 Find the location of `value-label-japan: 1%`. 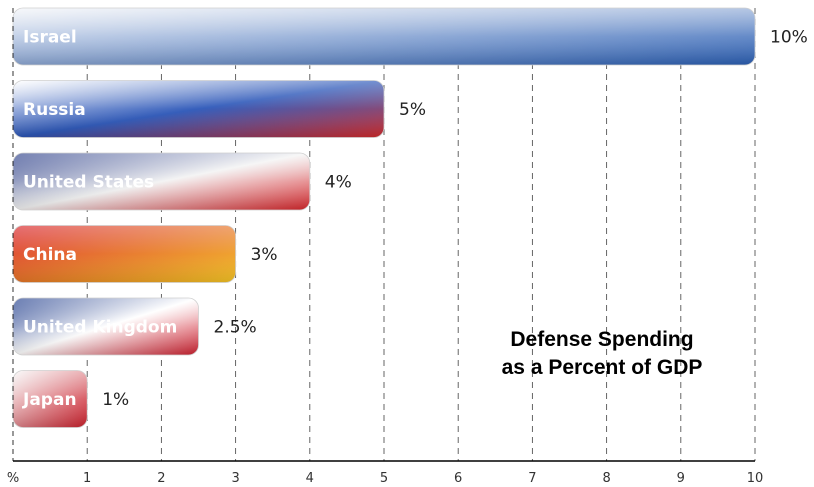

value-label-japan: 1% is located at coordinates (115, 400).